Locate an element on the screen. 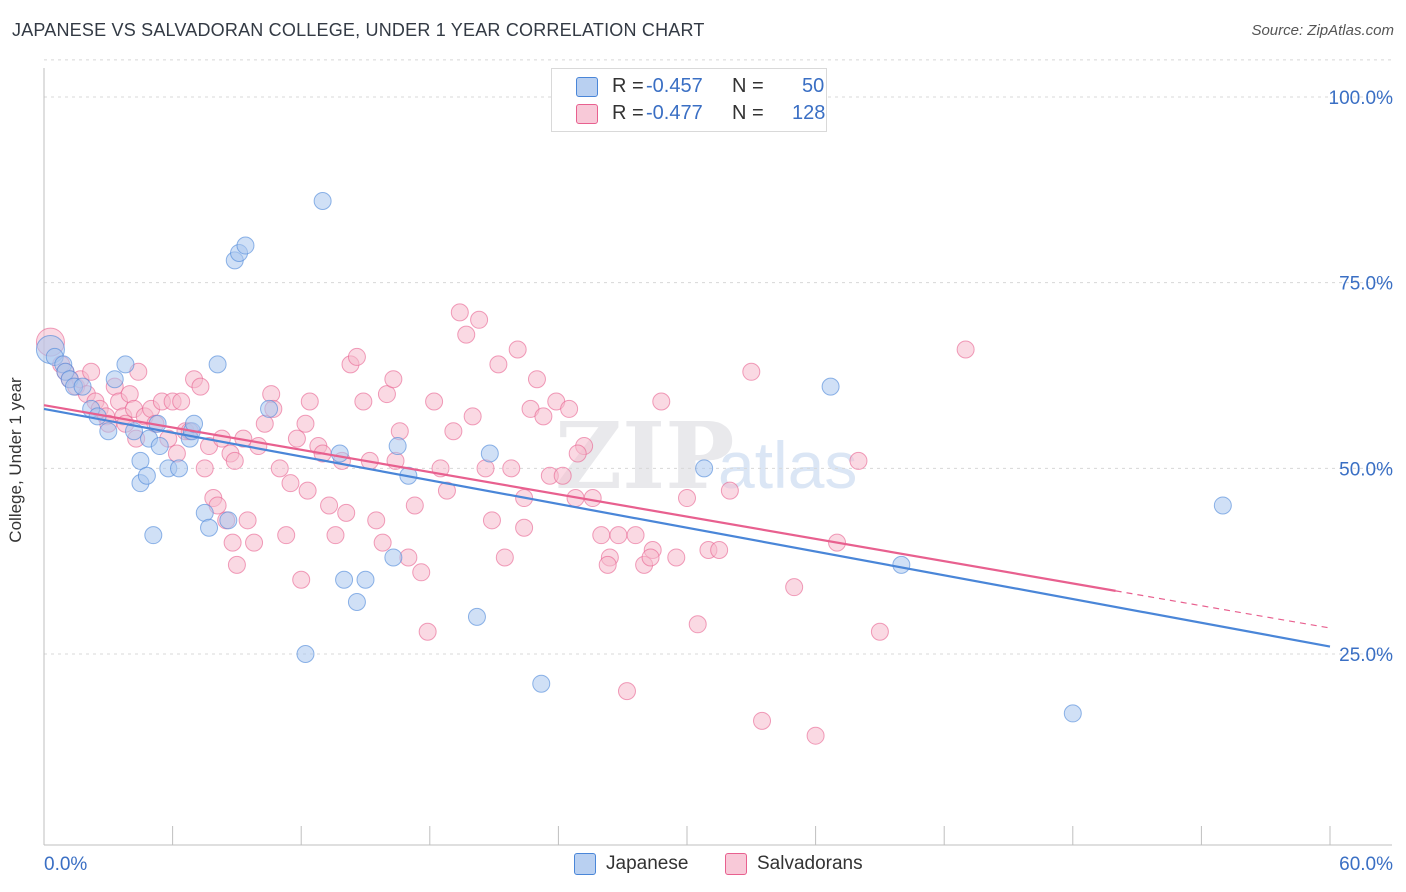  bottom-legend-swatch-japanese is located at coordinates (585, 864).